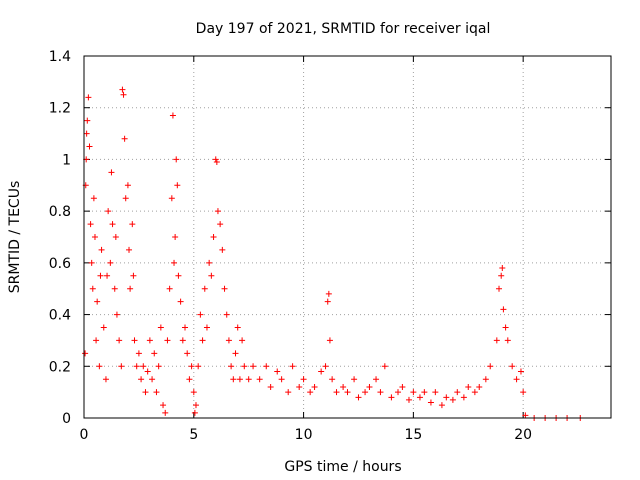 The image size is (640, 480). Describe the element at coordinates (60, 212) in the screenshot. I see `y-tick-label: 0.8` at that location.